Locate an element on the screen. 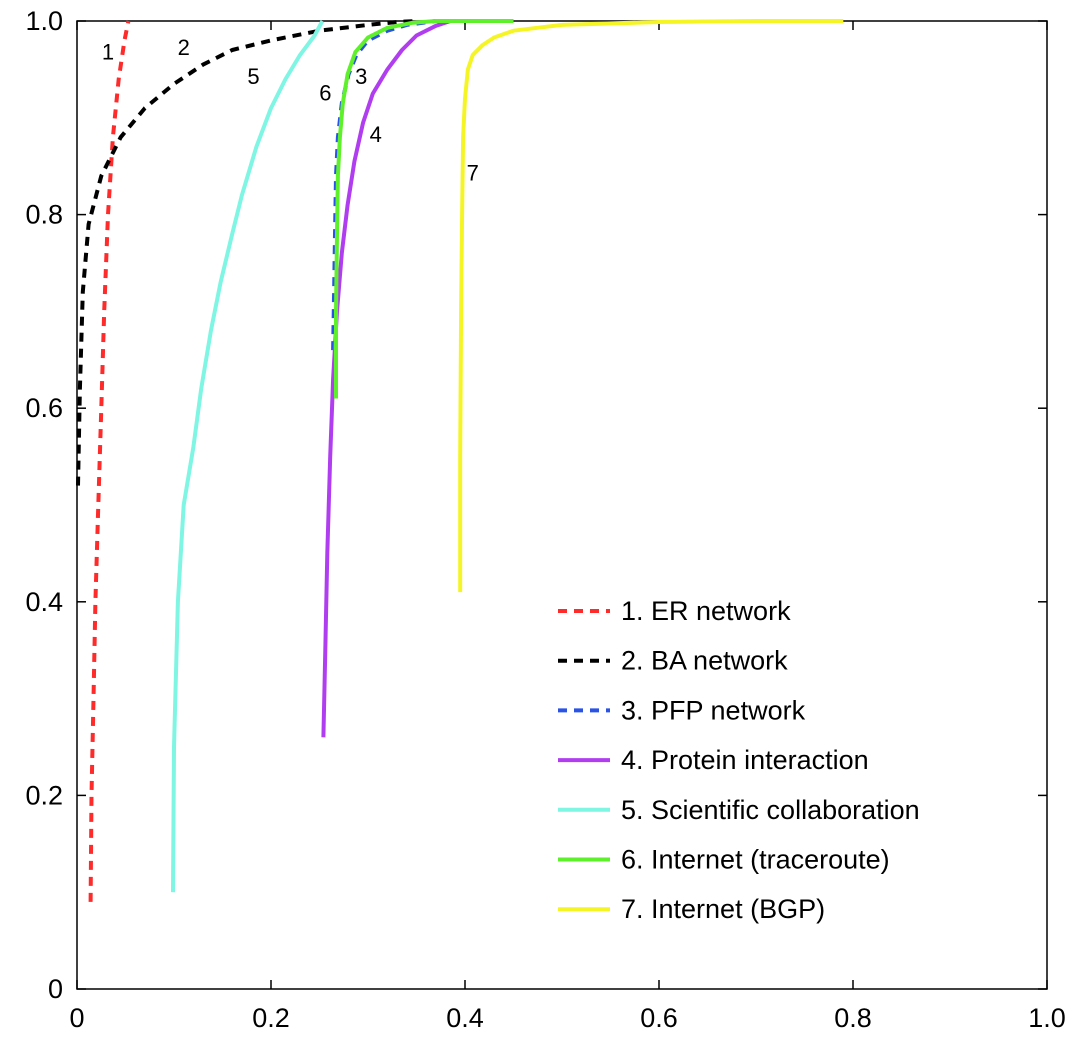 This screenshot has width=1077, height=1048. curve-label-4: 4 is located at coordinates (376, 134).